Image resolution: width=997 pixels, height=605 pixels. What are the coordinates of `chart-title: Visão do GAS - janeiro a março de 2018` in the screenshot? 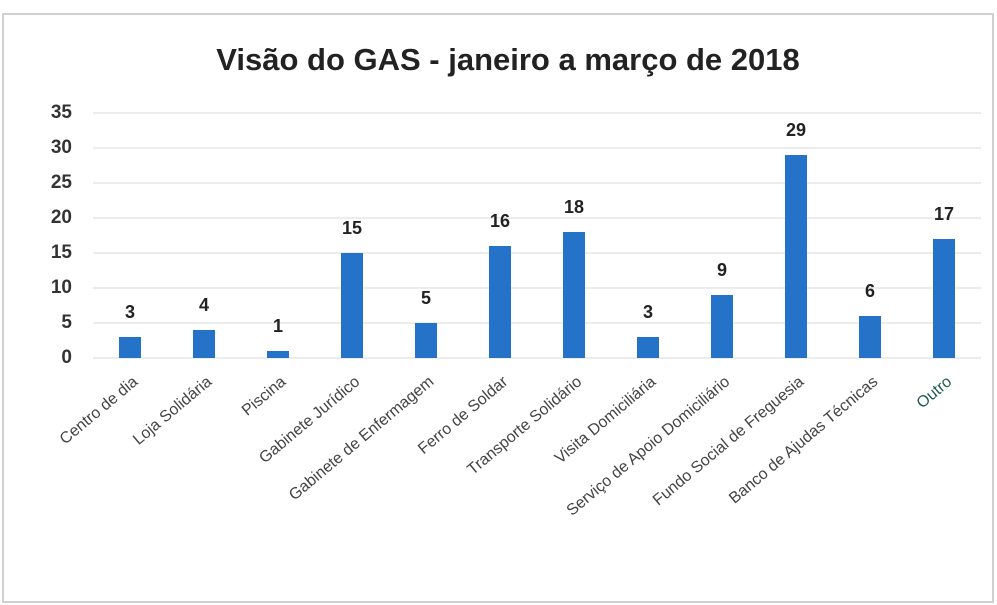 It's located at (508, 59).